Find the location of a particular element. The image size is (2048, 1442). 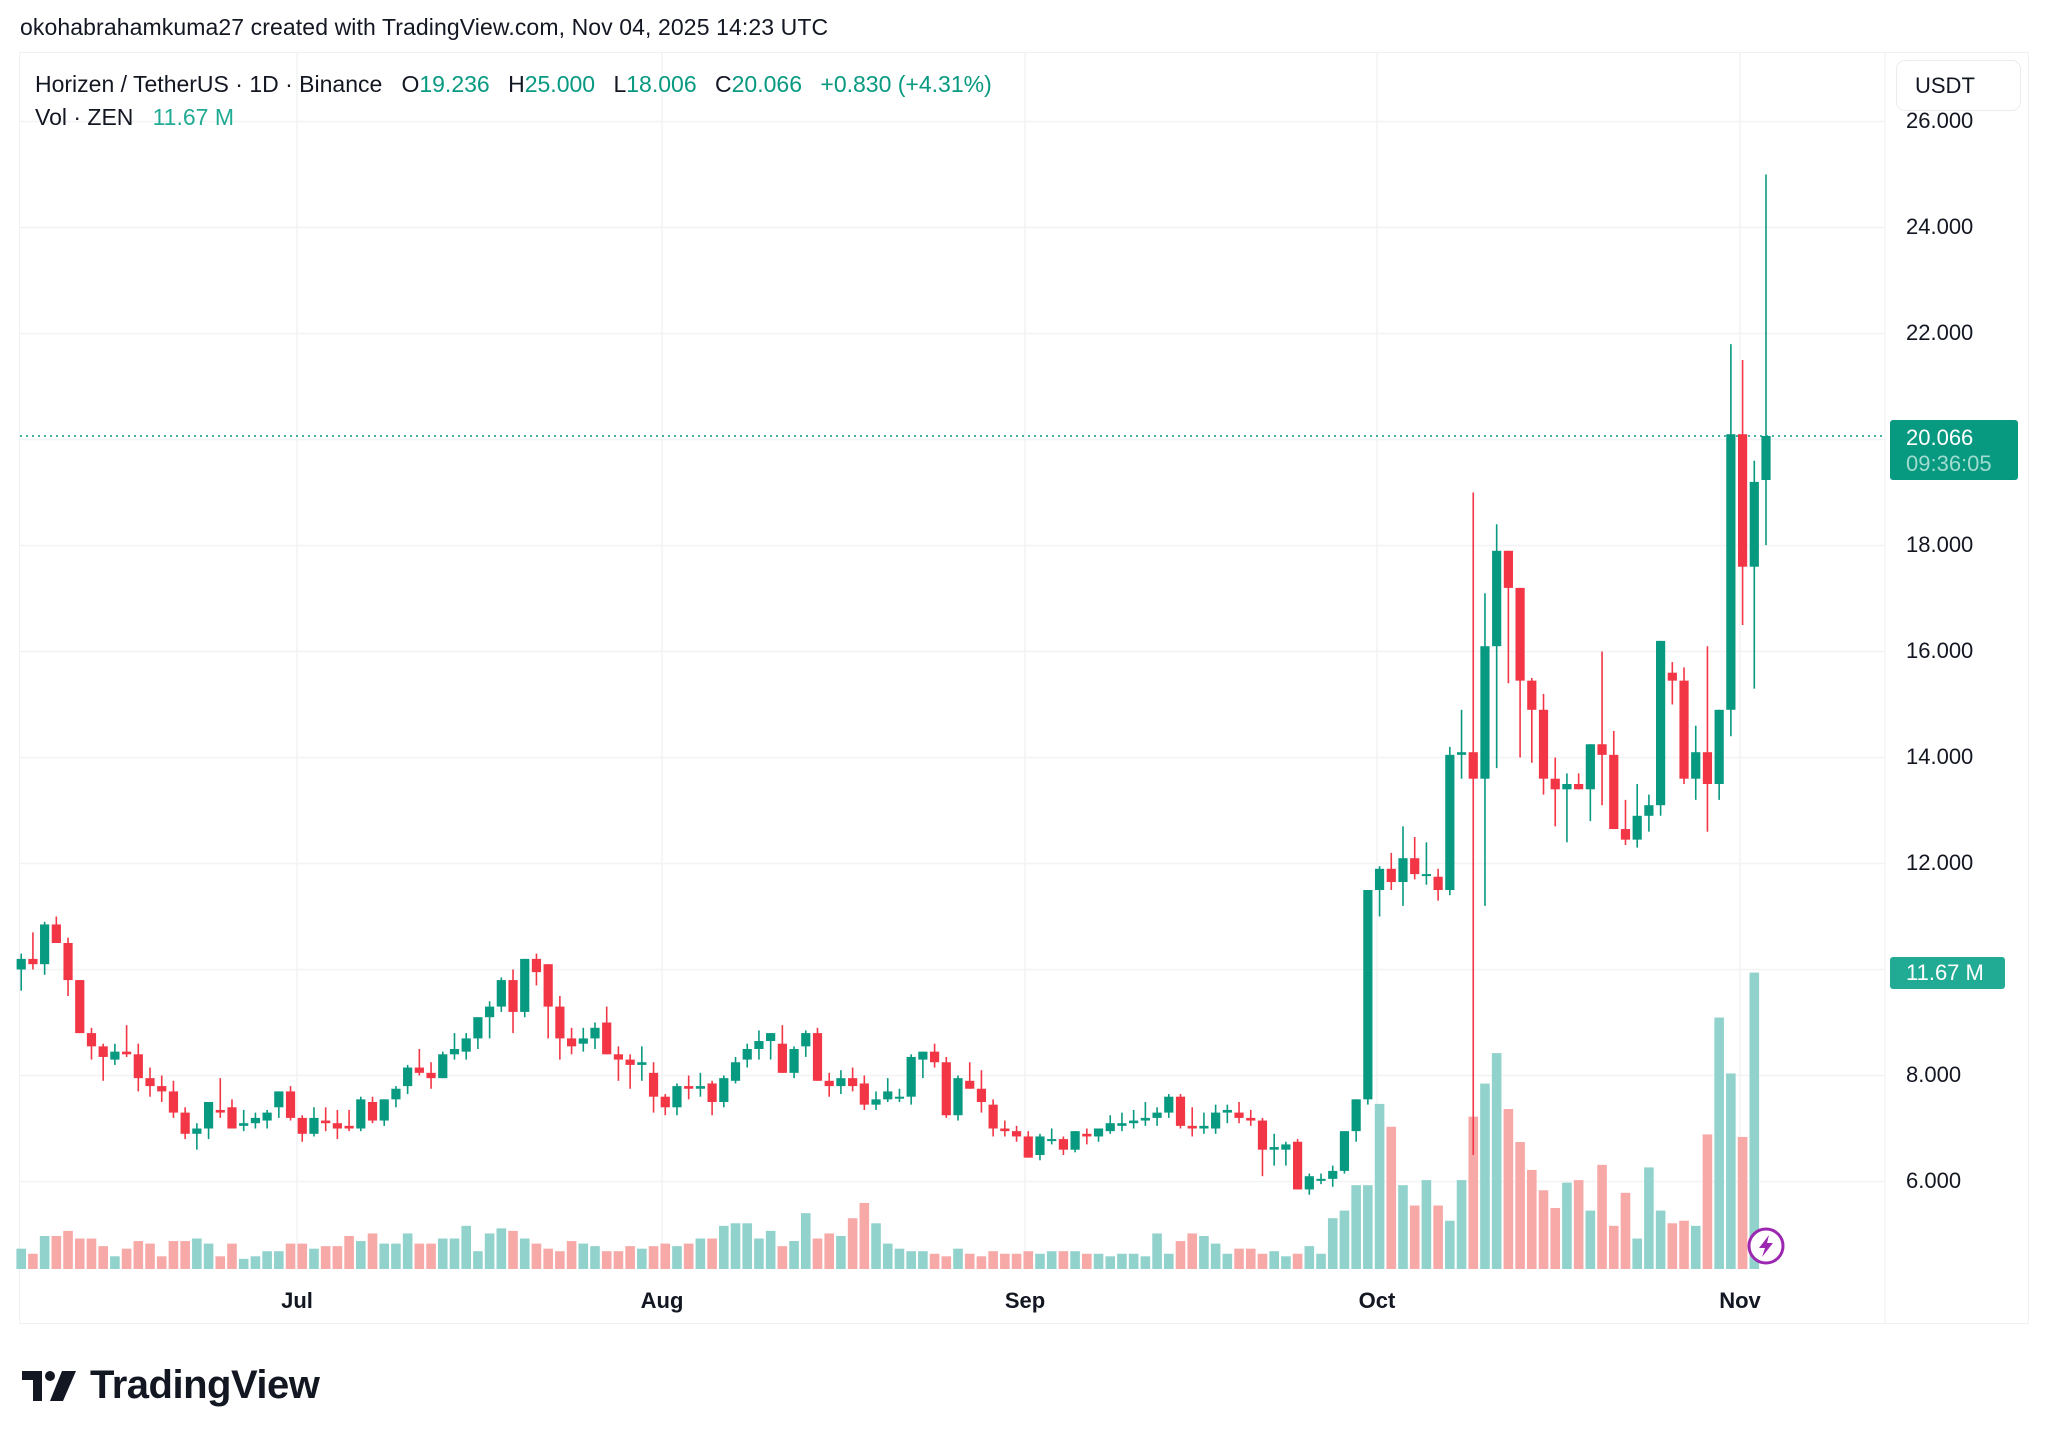

change-value: +0.830 (+4.31%) is located at coordinates (906, 84).